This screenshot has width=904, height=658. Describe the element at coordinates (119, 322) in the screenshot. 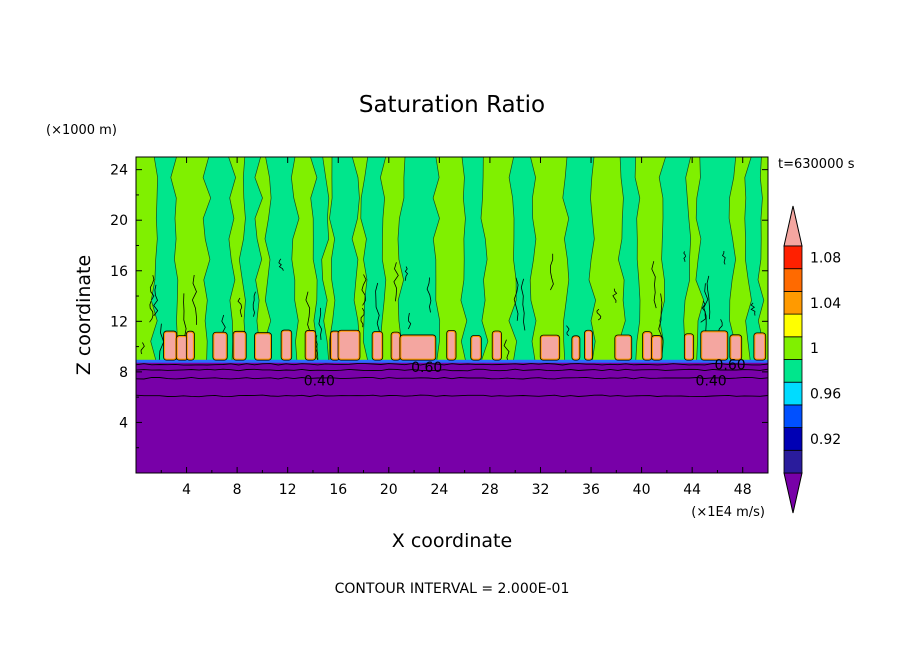

I see `y-tick-label: 12` at that location.